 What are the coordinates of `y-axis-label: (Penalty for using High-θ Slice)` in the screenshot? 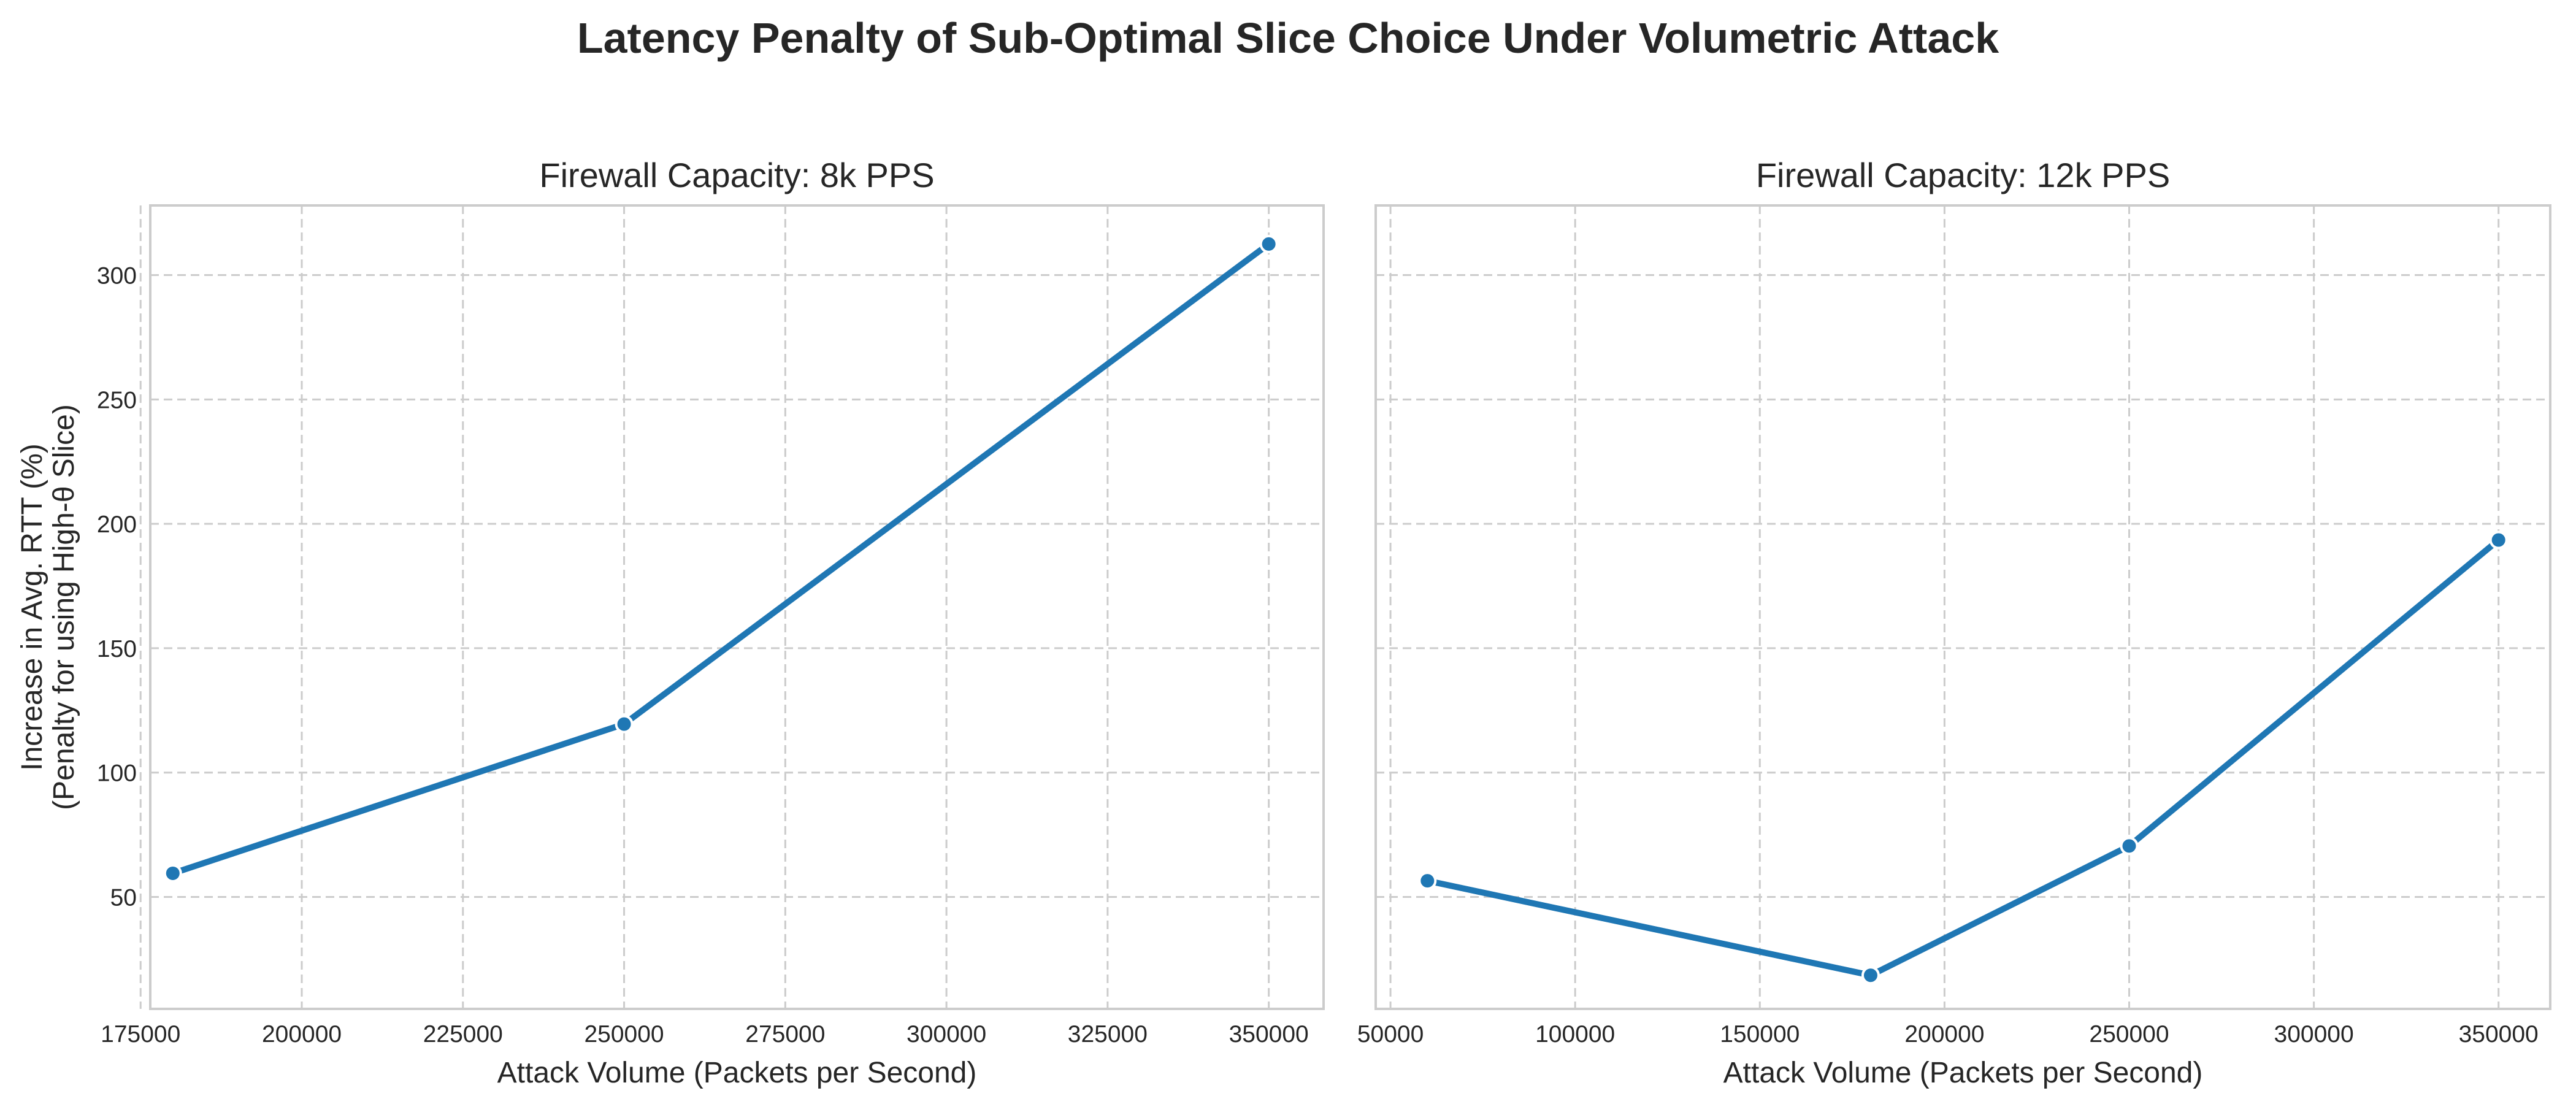 It's located at (64, 607).